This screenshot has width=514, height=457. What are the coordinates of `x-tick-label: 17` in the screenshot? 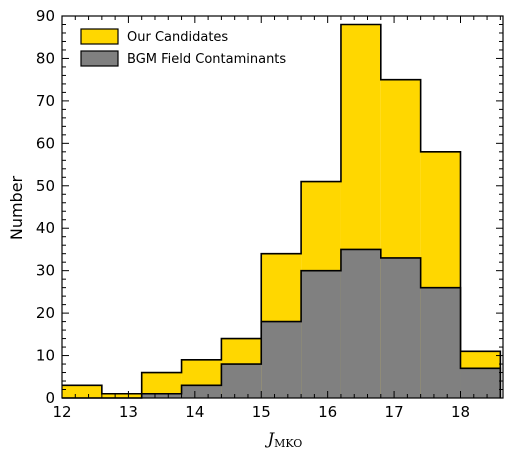 It's located at (394, 412).